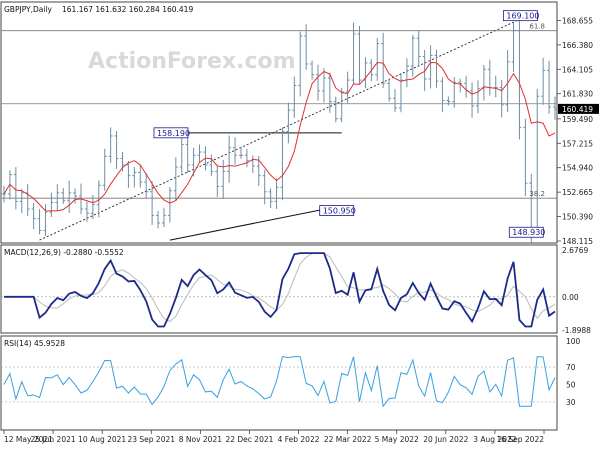 The width and height of the screenshot is (600, 454). I want to click on annotation-label-0: 169.100, so click(522, 16).